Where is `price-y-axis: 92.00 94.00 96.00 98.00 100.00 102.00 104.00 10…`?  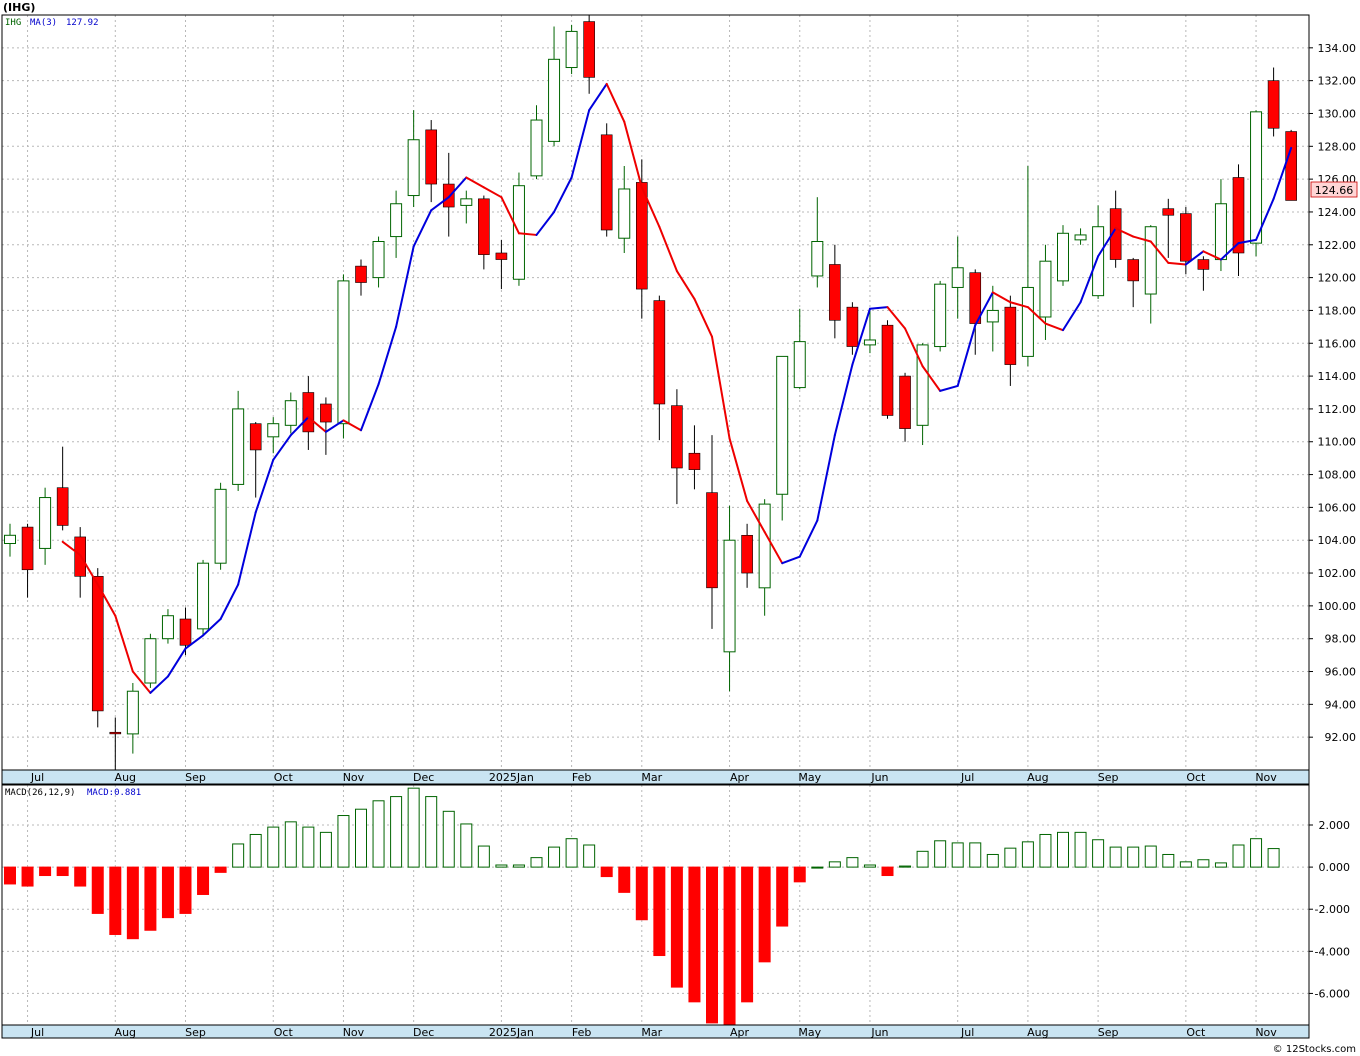
price-y-axis: 92.00 94.00 96.00 98.00 100.00 102.00 104.00 10… is located at coordinates (1332, 393).